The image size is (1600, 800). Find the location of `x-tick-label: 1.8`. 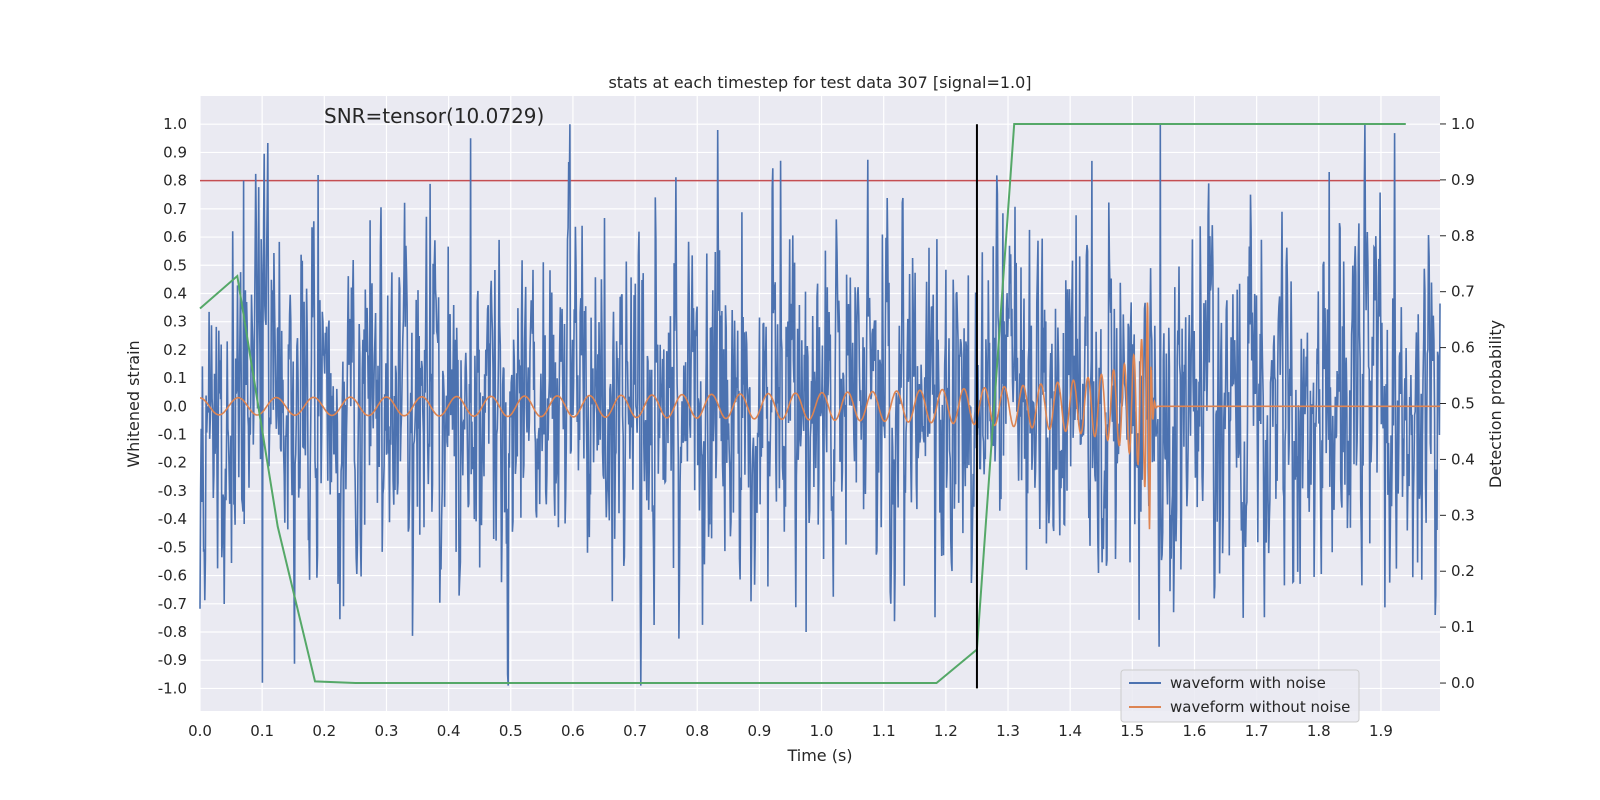

x-tick-label: 1.8 is located at coordinates (1319, 731).